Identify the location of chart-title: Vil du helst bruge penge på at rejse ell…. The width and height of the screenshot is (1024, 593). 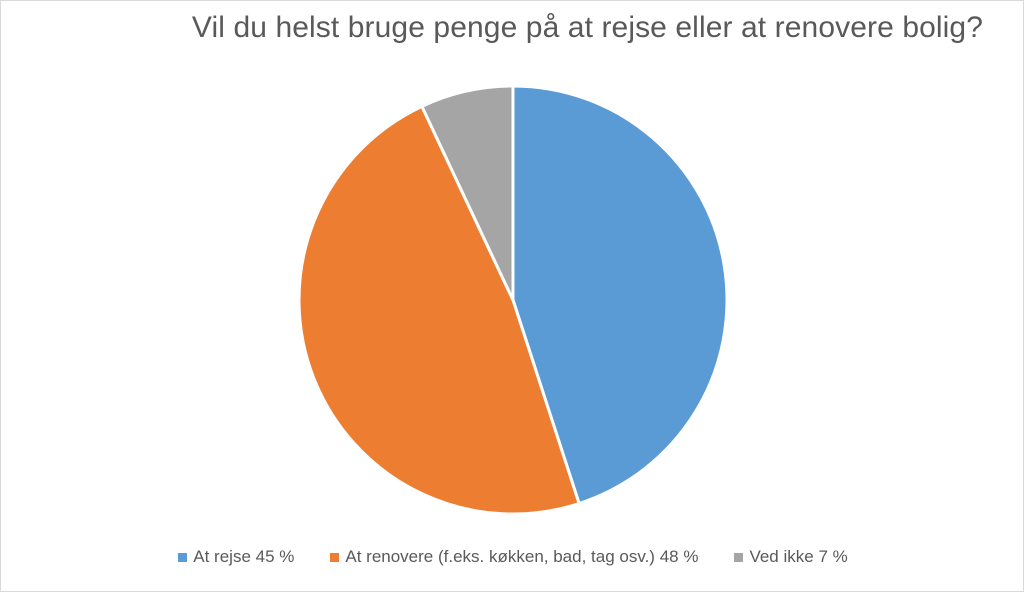
(587, 27).